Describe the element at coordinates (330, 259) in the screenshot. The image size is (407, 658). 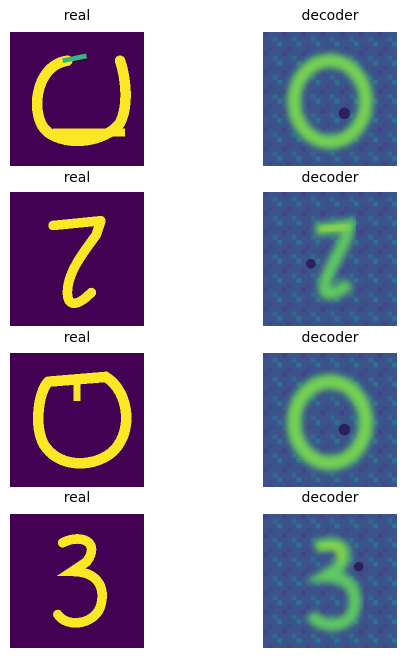
I see `decoder-digit-2-image` at that location.